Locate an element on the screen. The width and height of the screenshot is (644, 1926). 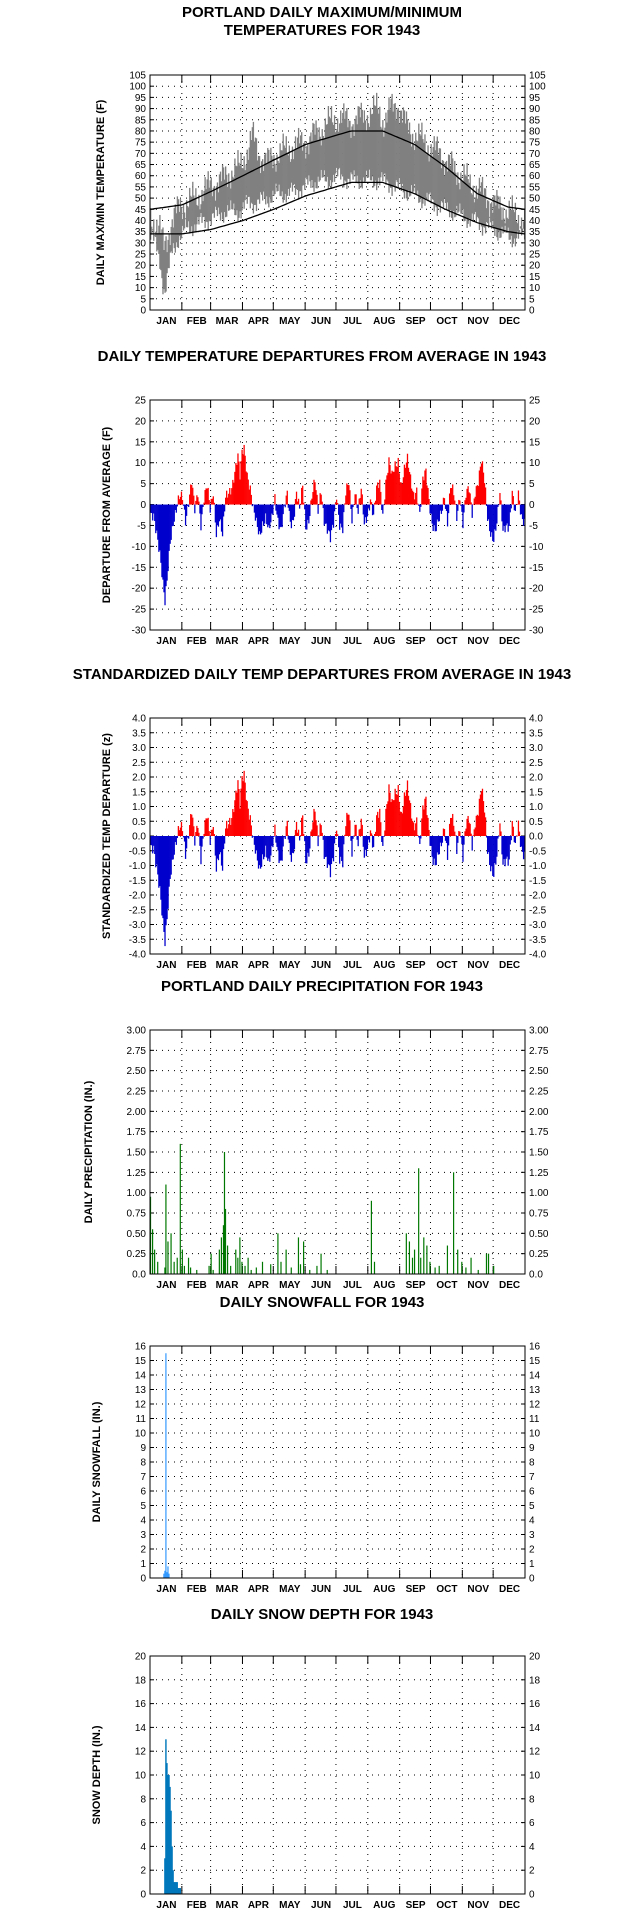
y-tick-label-right: 100 is located at coordinates (537, 87).